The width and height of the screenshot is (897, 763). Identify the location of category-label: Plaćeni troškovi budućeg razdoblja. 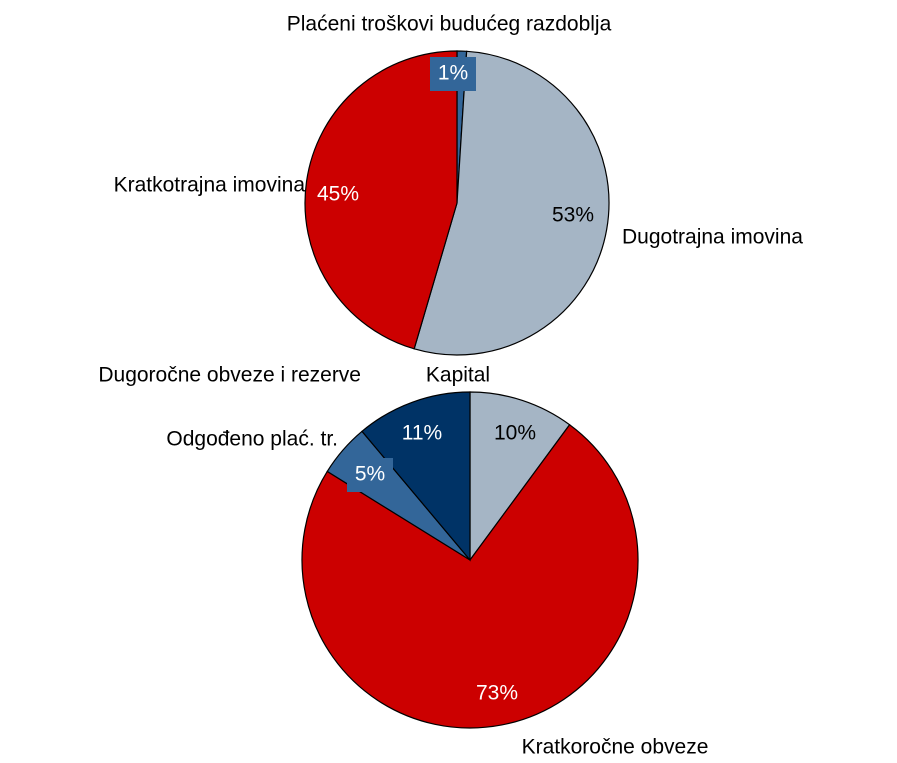
(449, 24).